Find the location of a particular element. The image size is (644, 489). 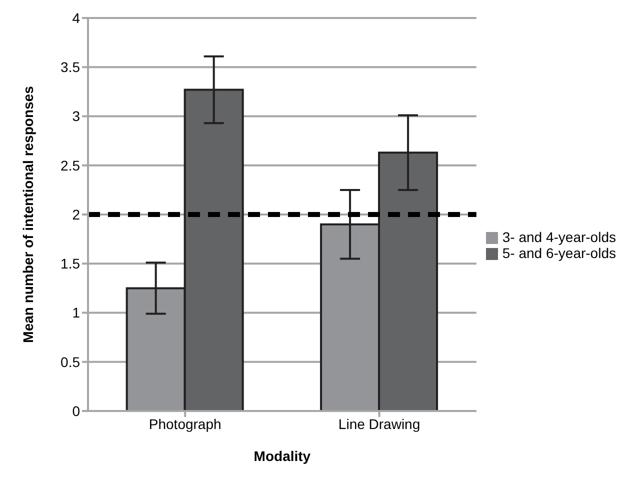

y-tick-label: 2.5 is located at coordinates (70, 165).